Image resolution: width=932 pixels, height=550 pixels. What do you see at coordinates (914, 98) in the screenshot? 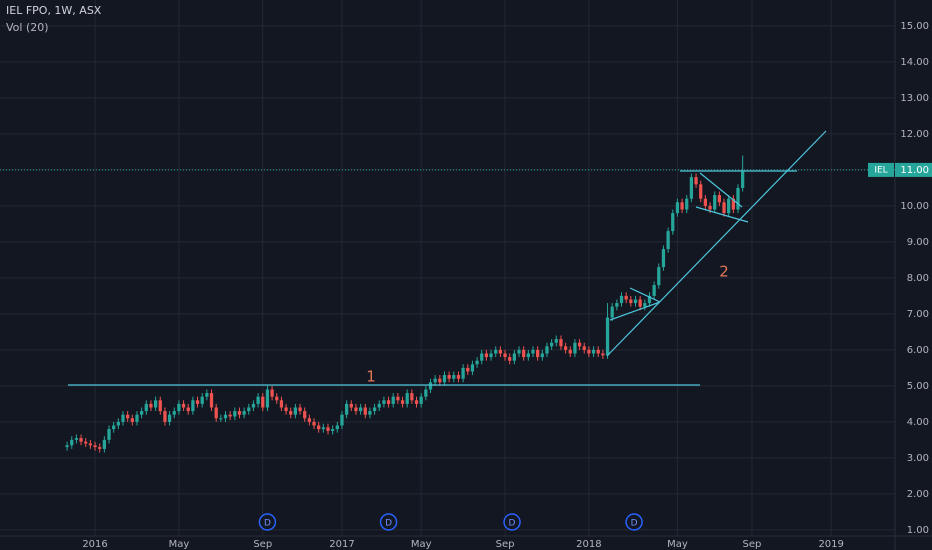
I see `y-tick-label: 13.00` at bounding box center [914, 98].